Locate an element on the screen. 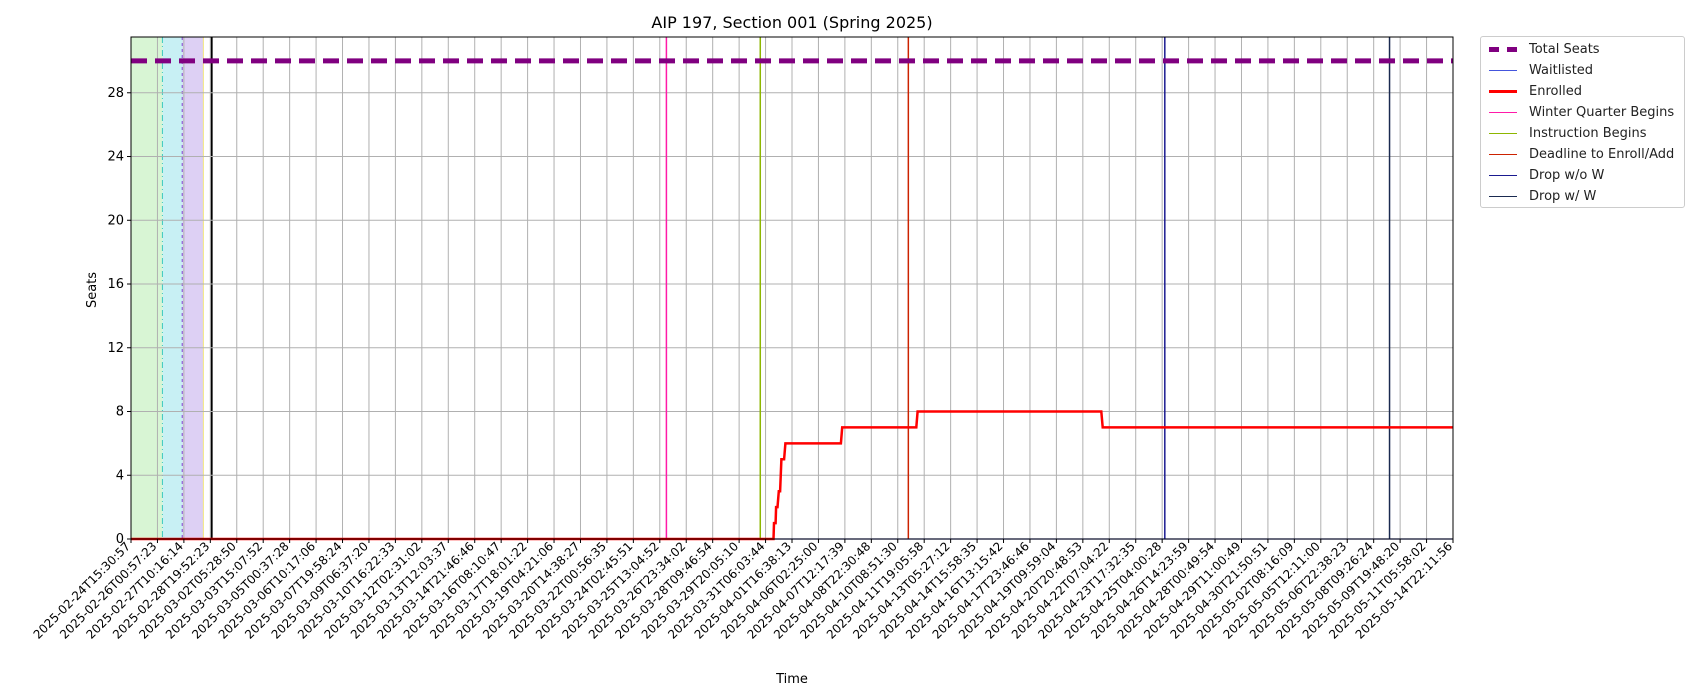 The image size is (1700, 700). legend-item: Drop w/ W is located at coordinates (1542, 196).